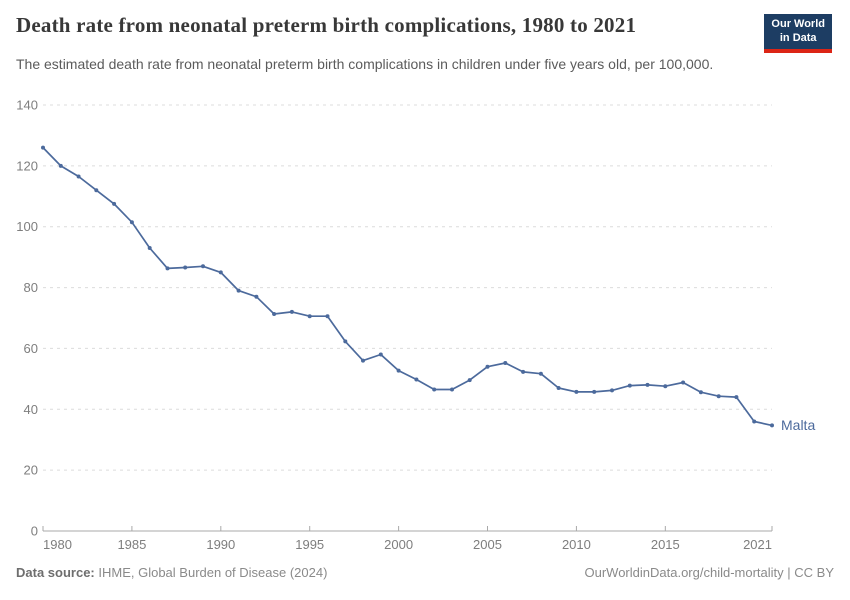 This screenshot has width=850, height=600. I want to click on y-tick-label: 120, so click(27, 165).